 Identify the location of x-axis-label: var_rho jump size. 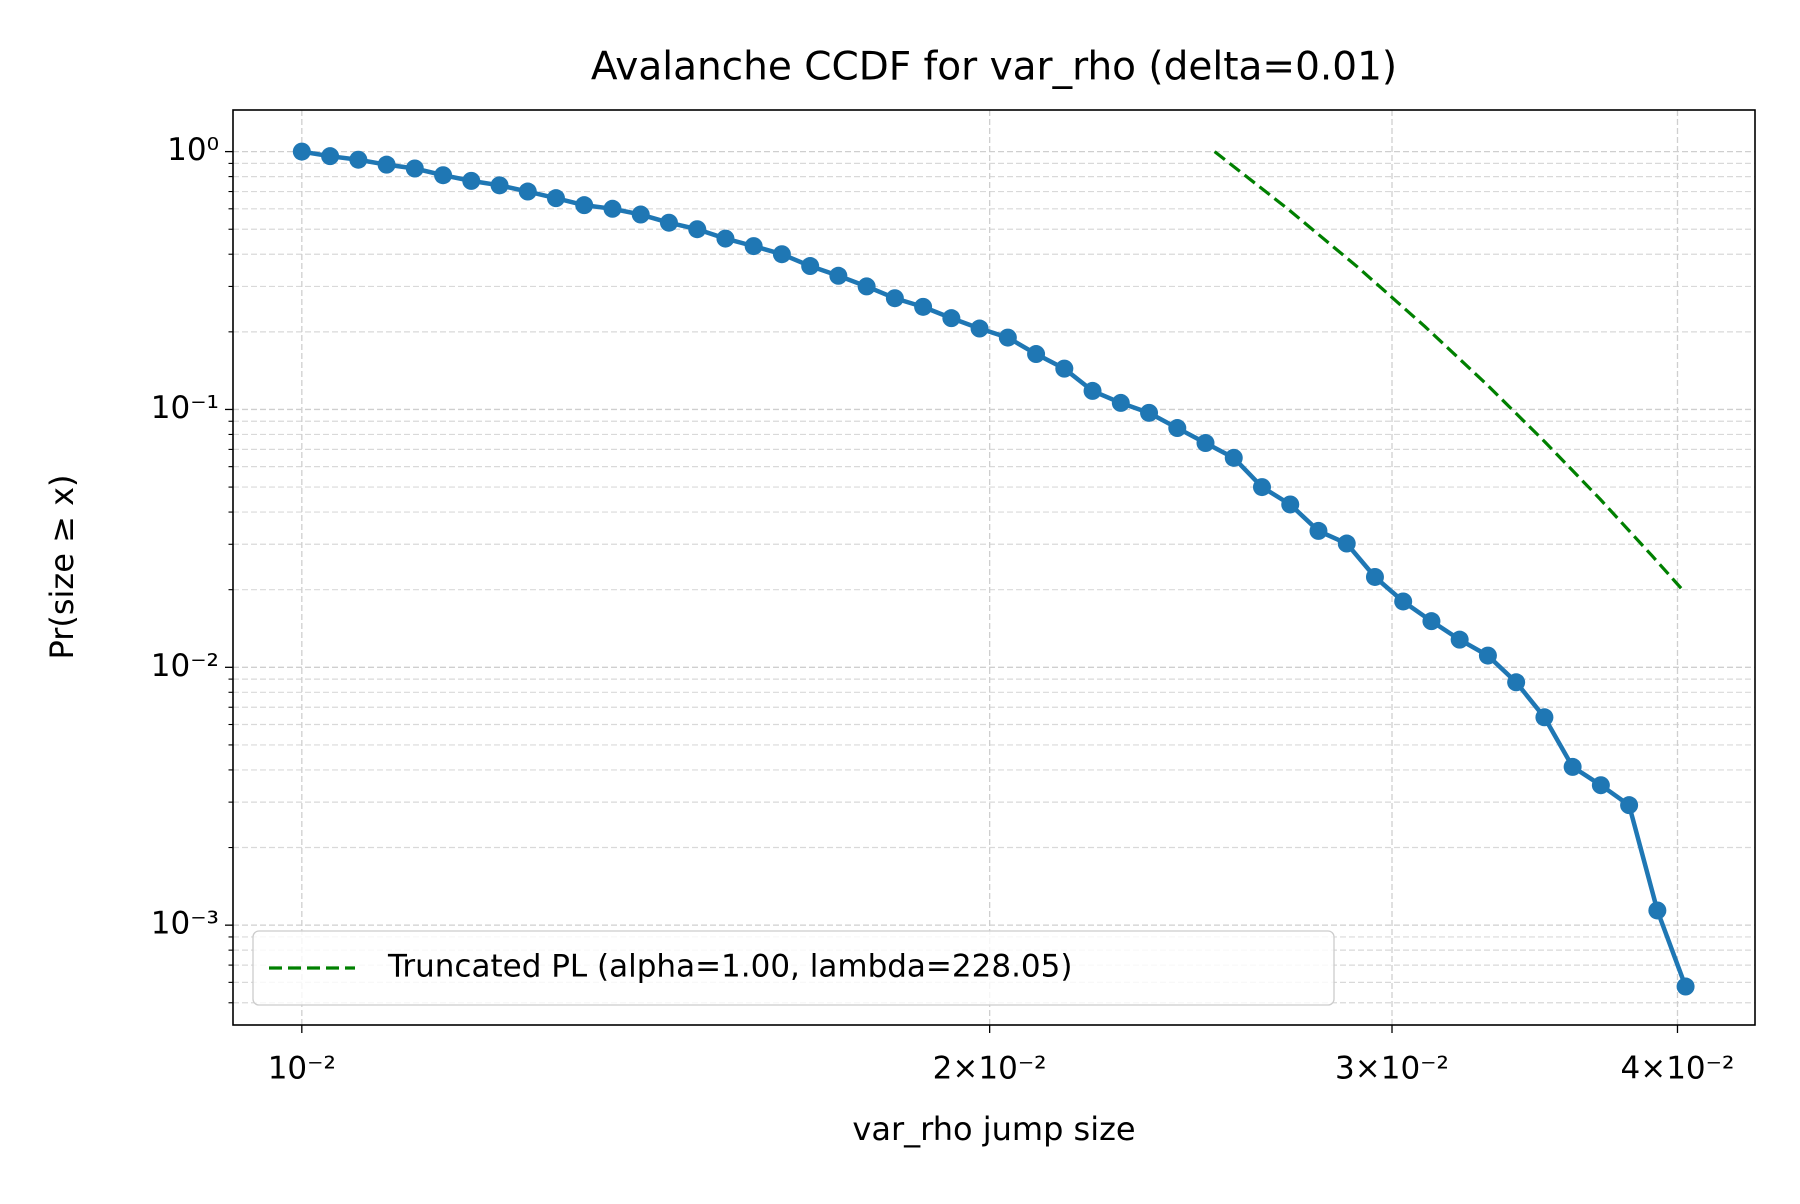
(993, 1129).